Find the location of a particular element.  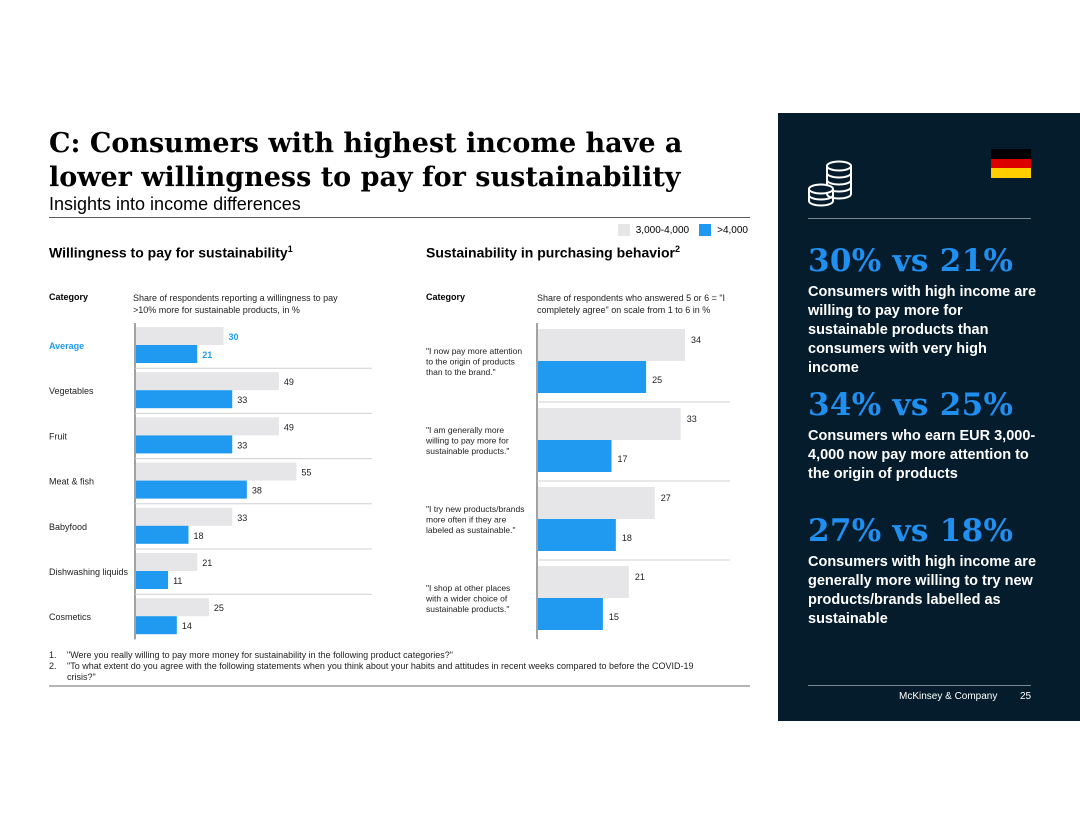

chart1-data-label-average-blue: 21 is located at coordinates (207, 355).